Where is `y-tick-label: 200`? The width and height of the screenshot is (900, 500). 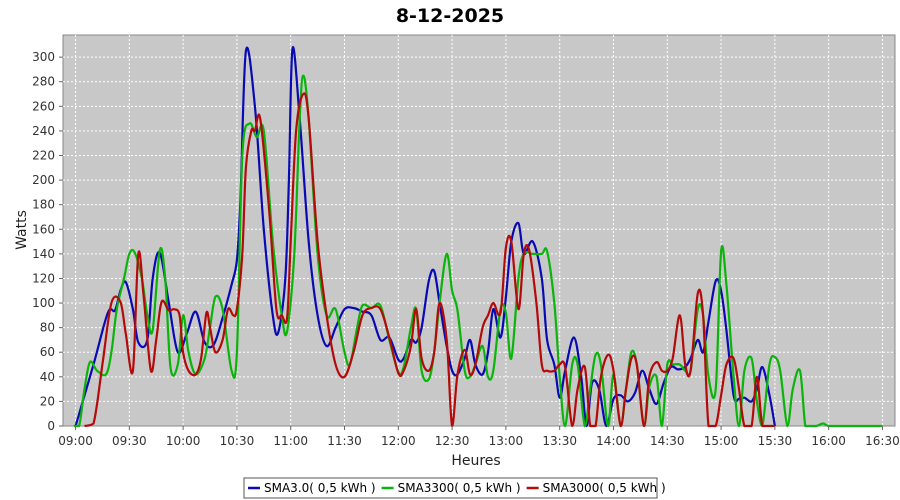 y-tick-label: 200 is located at coordinates (43, 180).